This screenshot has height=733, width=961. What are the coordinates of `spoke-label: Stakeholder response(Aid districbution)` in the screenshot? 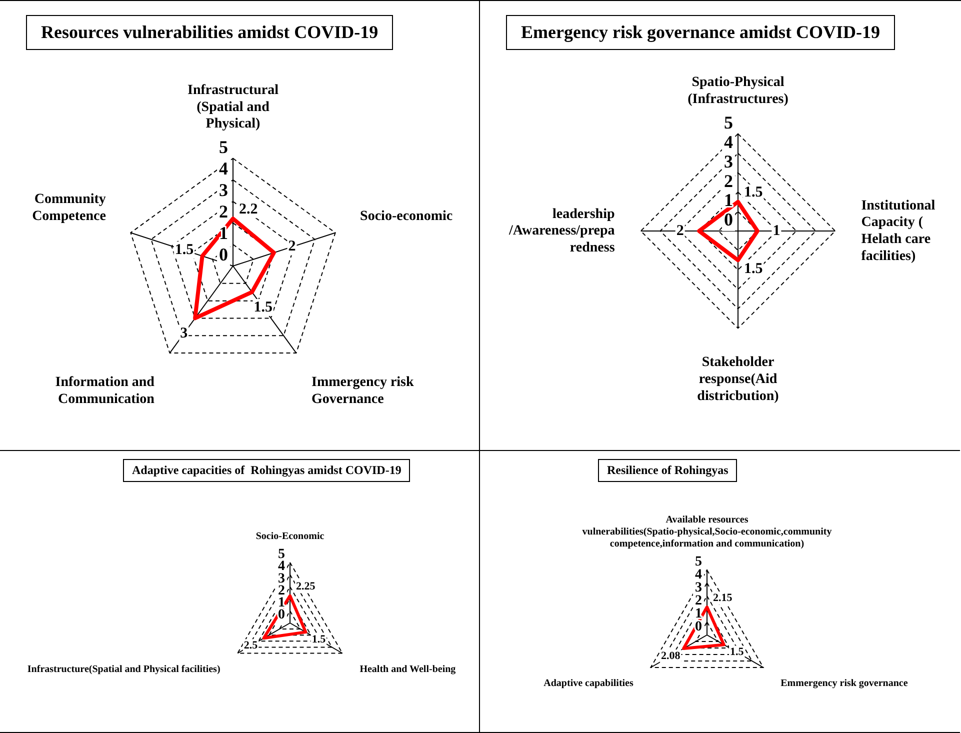 It's located at (738, 379).